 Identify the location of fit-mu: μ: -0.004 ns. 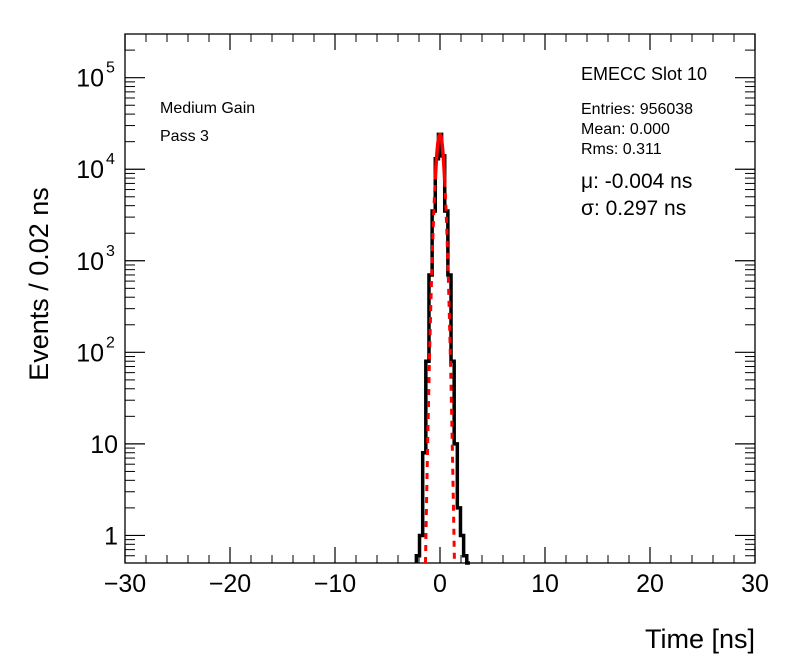
(636, 181).